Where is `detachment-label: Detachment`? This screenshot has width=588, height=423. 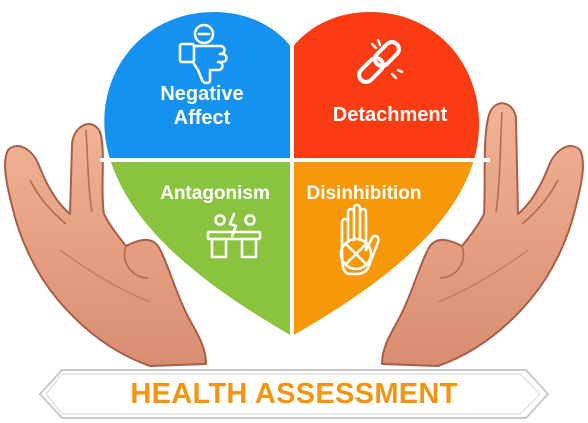 detachment-label: Detachment is located at coordinates (390, 115).